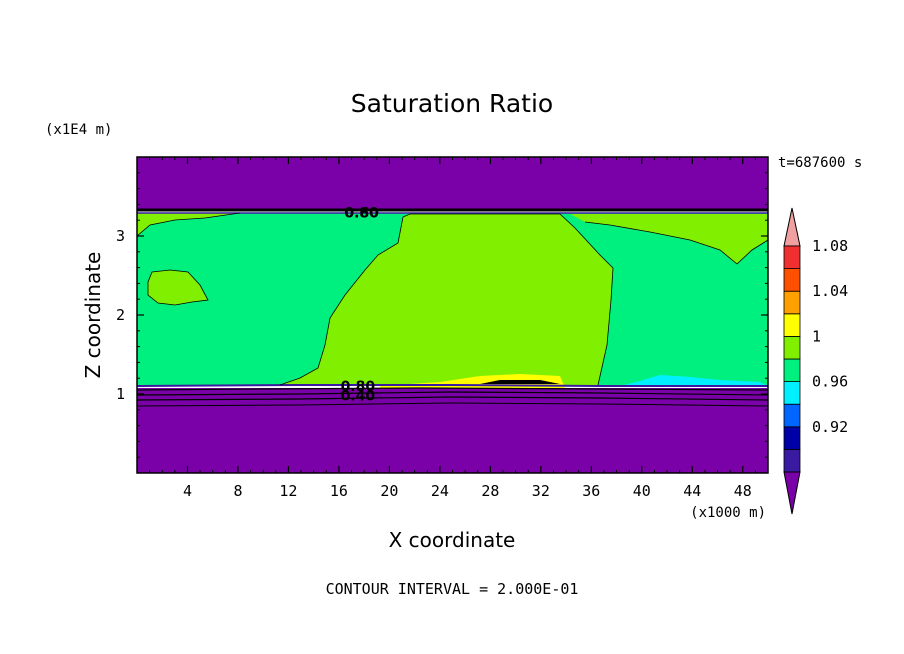  What do you see at coordinates (120, 236) in the screenshot?
I see `y-tick-label: 3` at bounding box center [120, 236].